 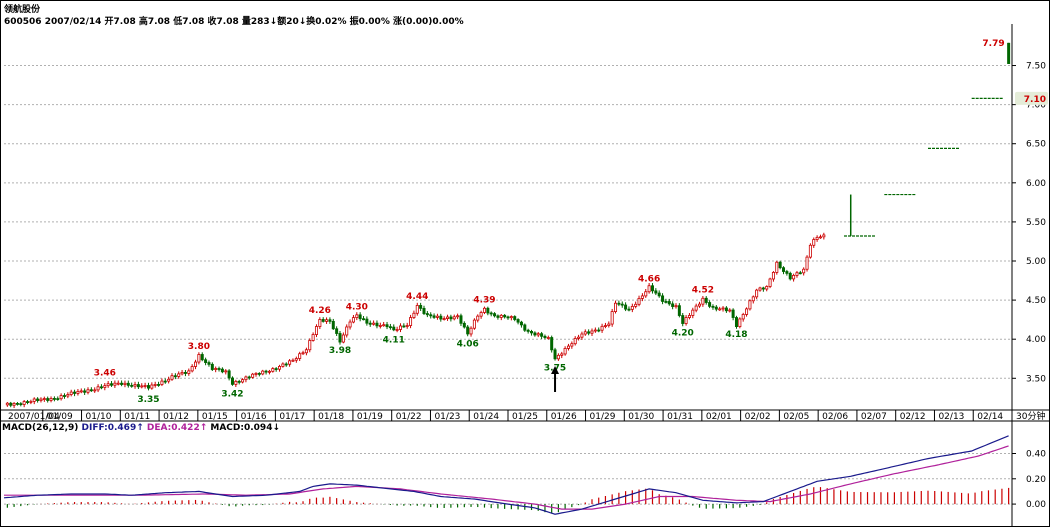 What do you see at coordinates (555, 370) in the screenshot?
I see `arrow-head` at bounding box center [555, 370].